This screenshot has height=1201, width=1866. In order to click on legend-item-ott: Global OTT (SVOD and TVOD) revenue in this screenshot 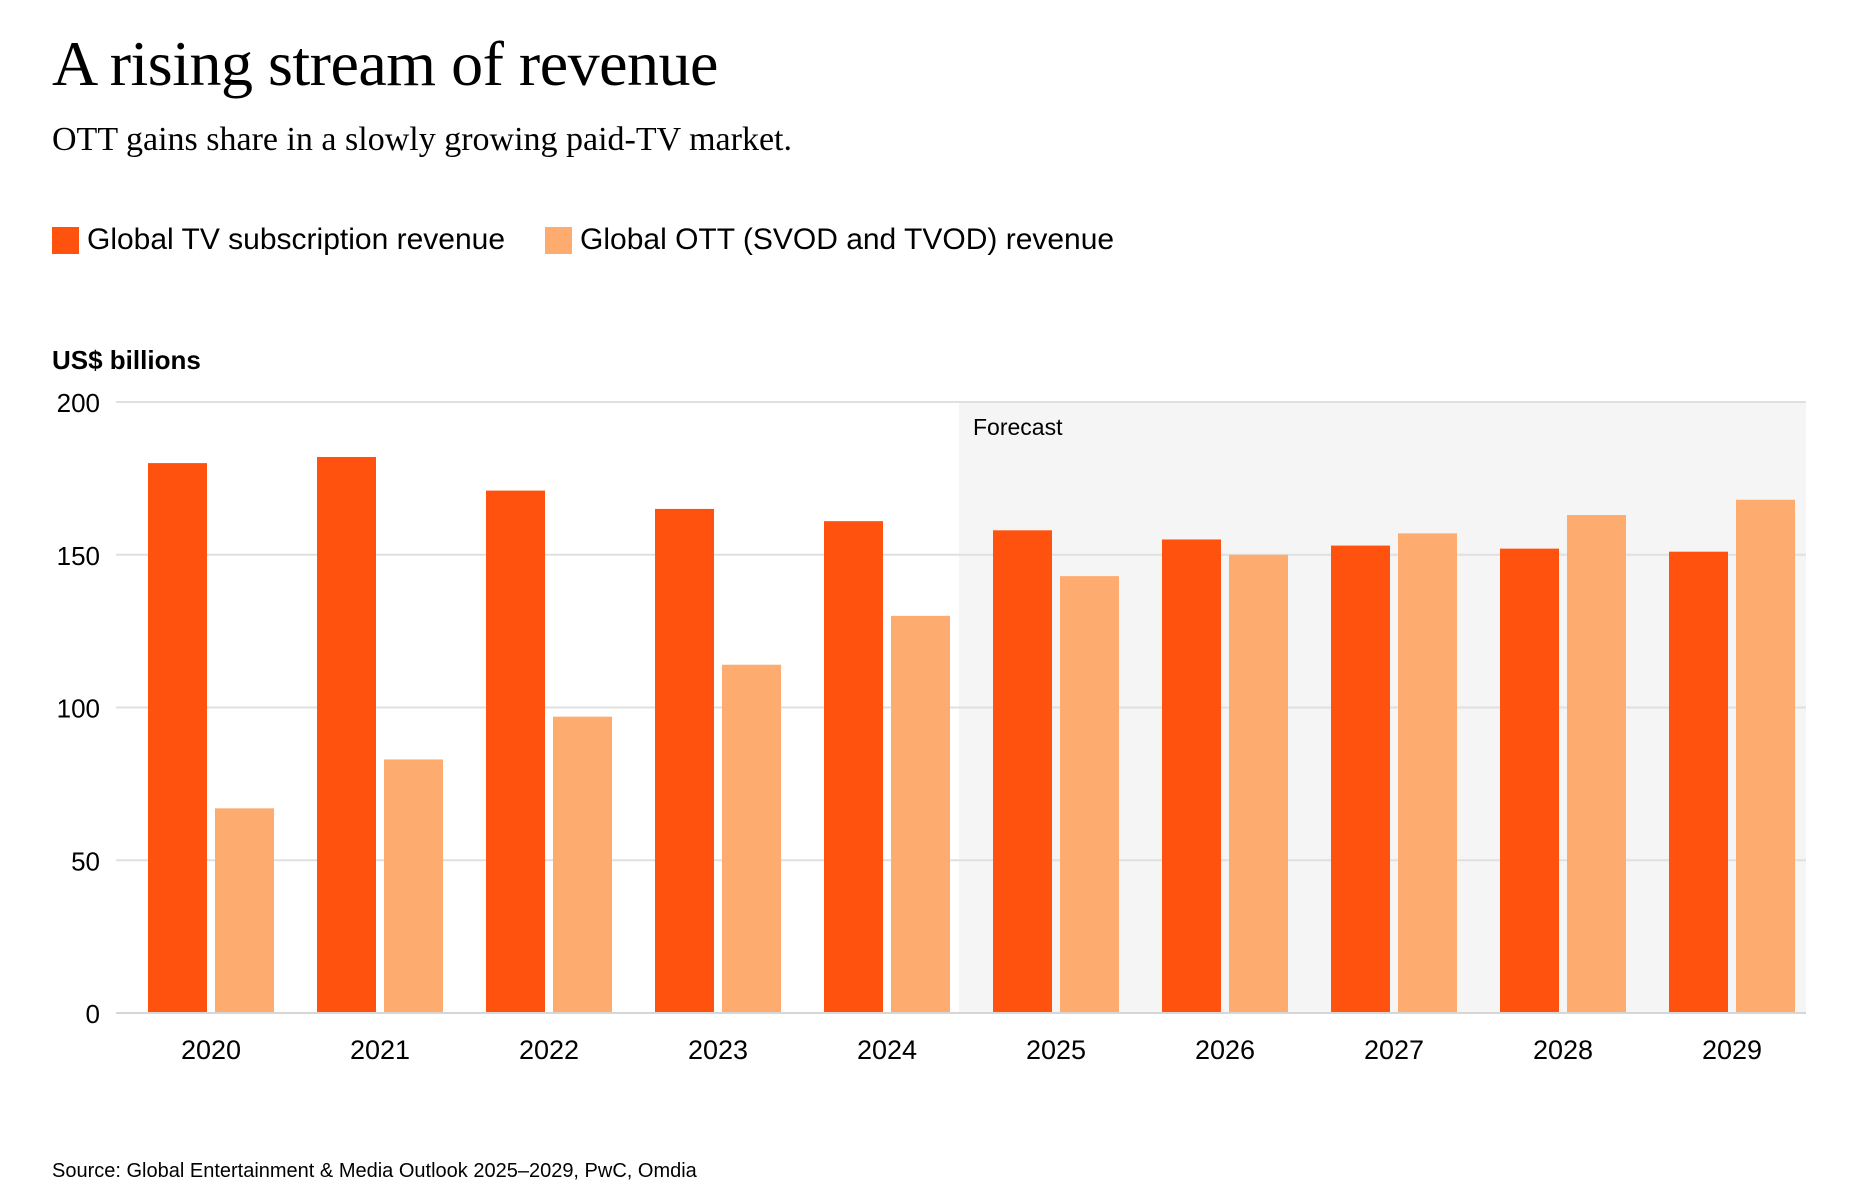, I will do `click(829, 240)`.